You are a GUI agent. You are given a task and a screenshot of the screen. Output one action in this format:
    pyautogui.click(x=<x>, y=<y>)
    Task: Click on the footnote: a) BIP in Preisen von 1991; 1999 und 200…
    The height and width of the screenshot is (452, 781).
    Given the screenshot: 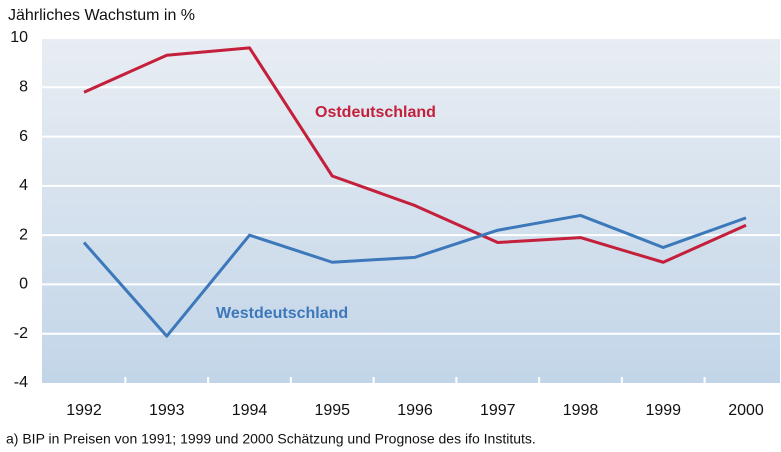 What is the action you would take?
    pyautogui.click(x=271, y=439)
    